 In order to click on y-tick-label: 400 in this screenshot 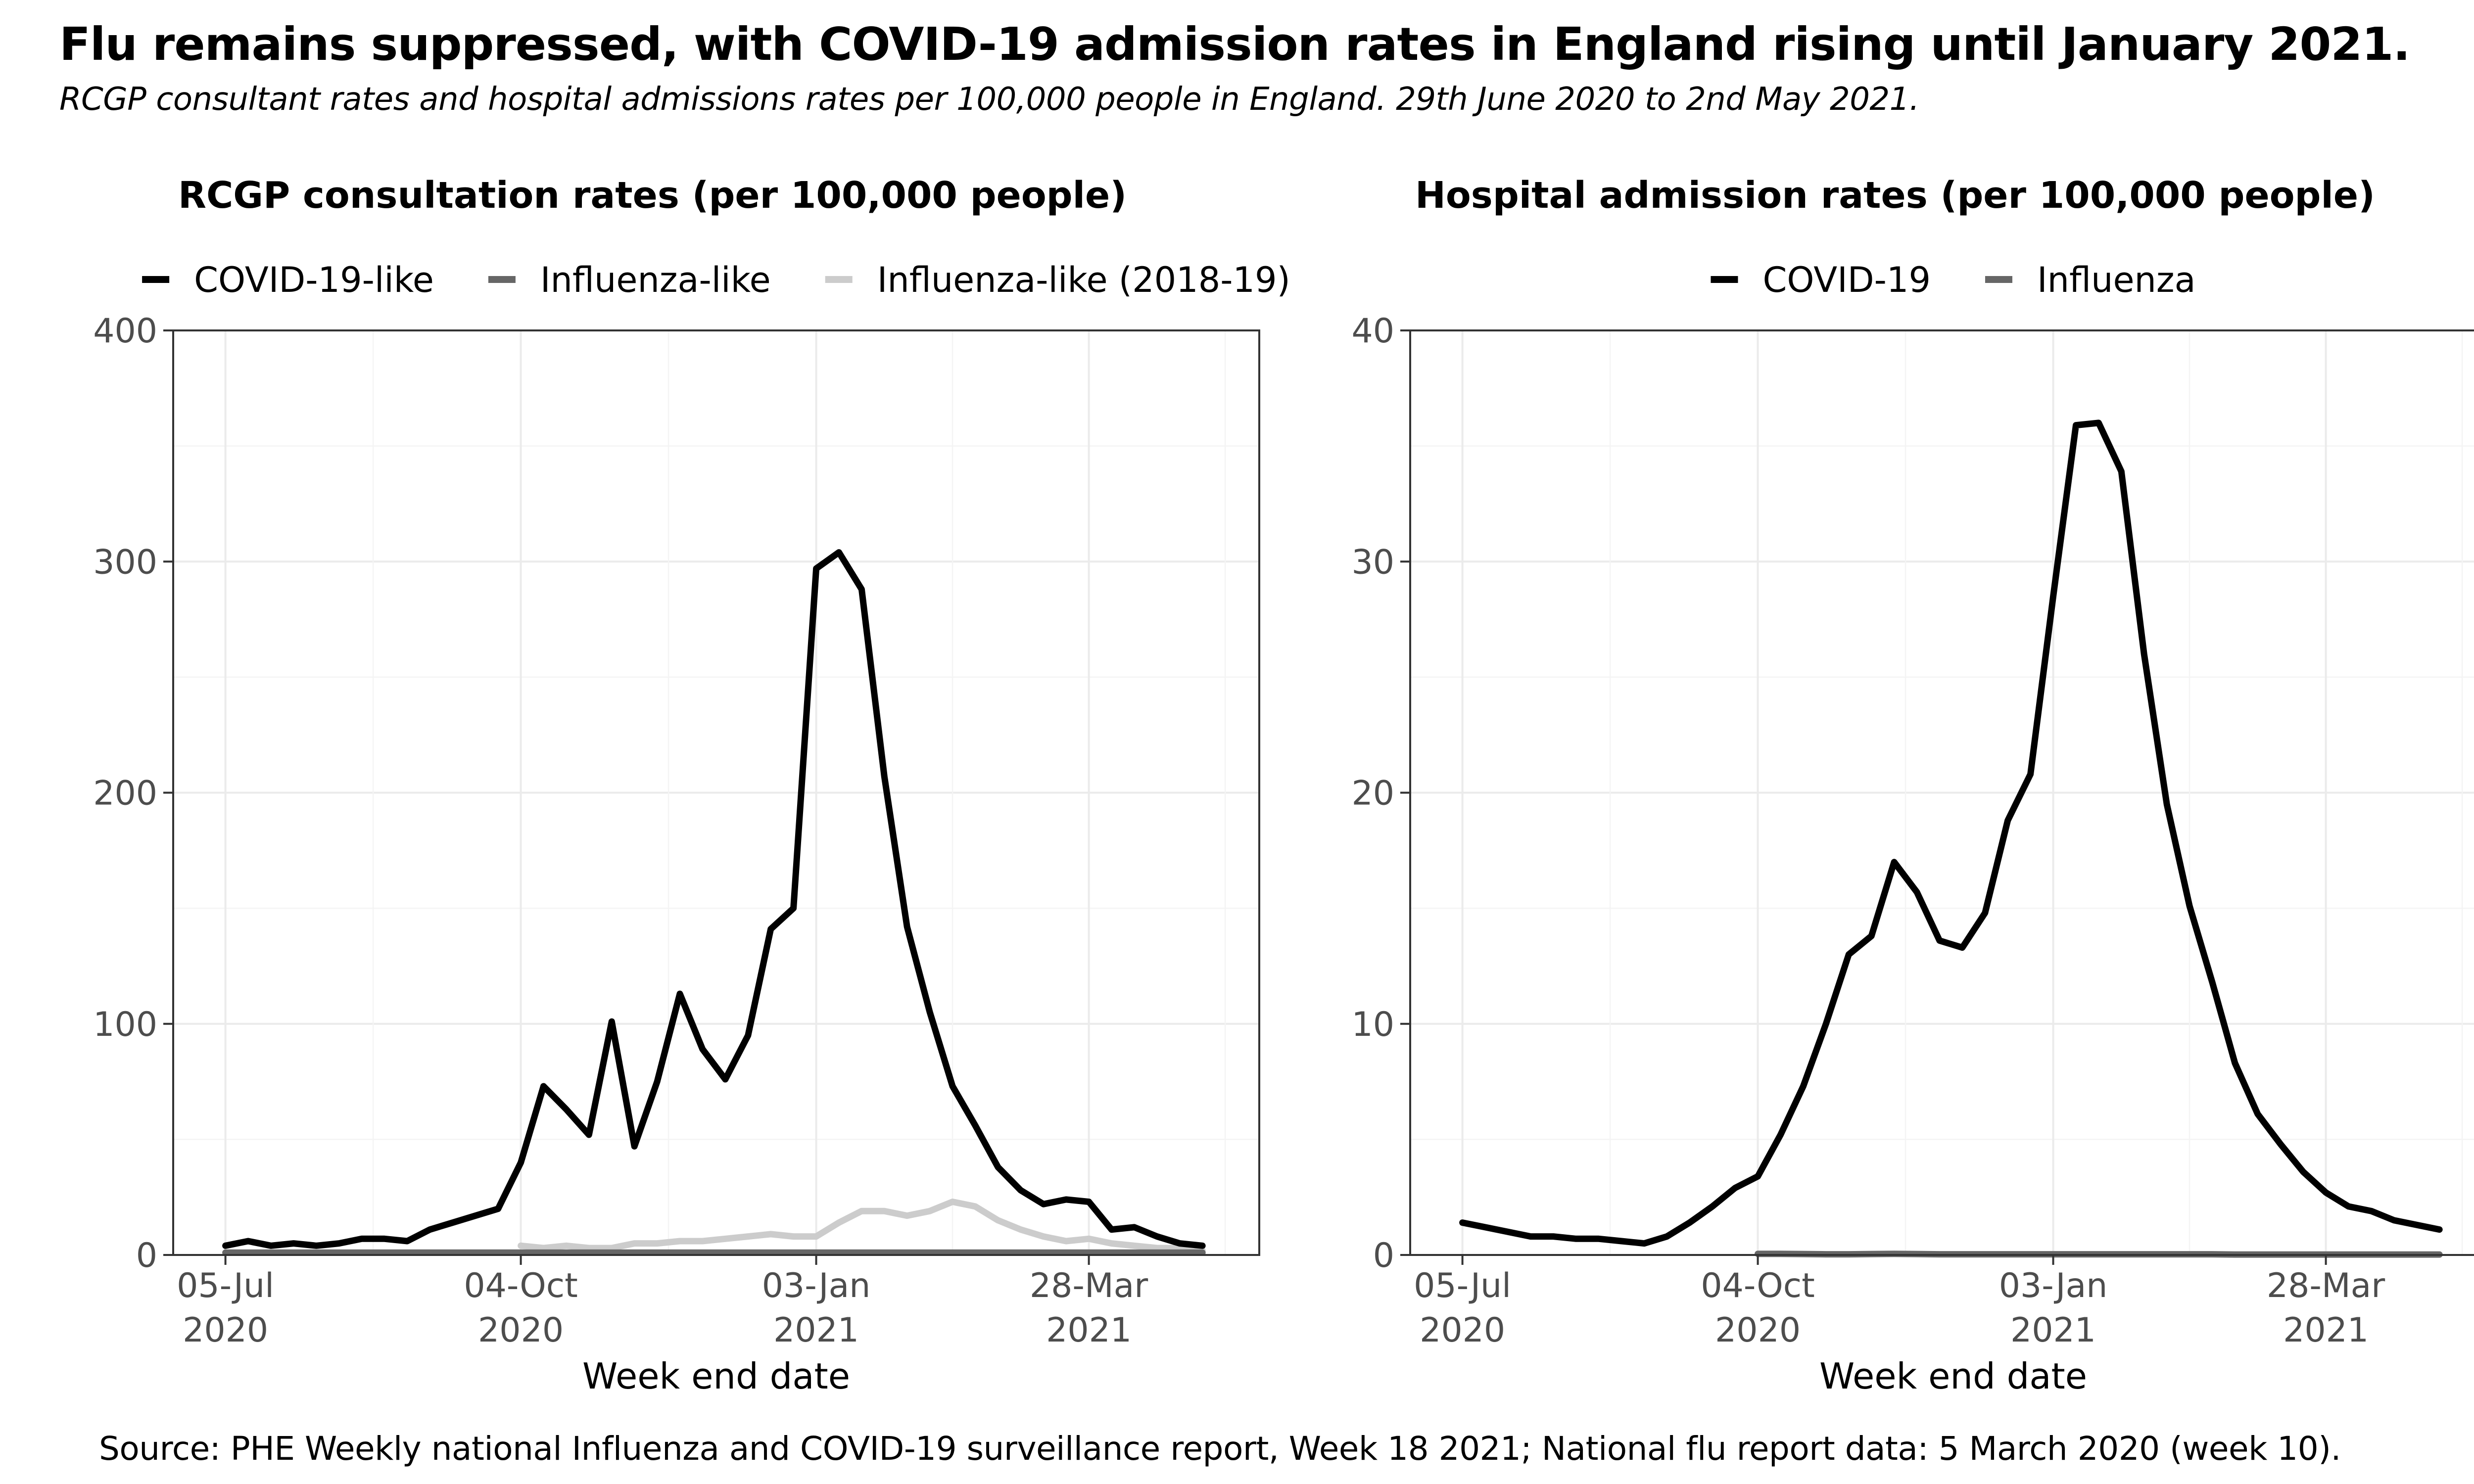, I will do `click(125, 331)`.